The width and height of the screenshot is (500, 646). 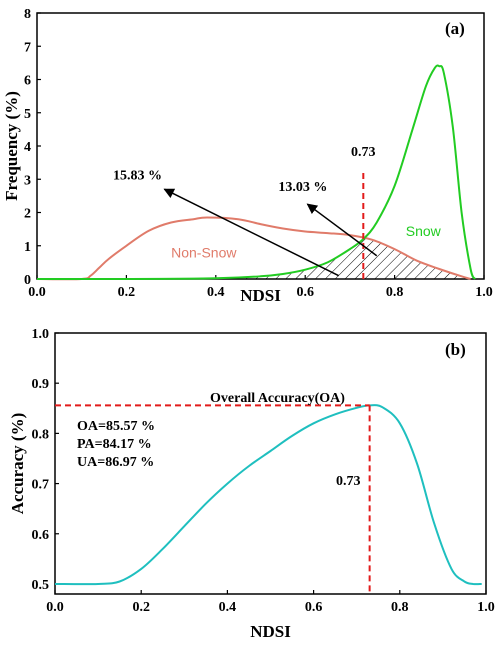 I want to click on panel-a-annotation-arrows, so click(x=270, y=232).